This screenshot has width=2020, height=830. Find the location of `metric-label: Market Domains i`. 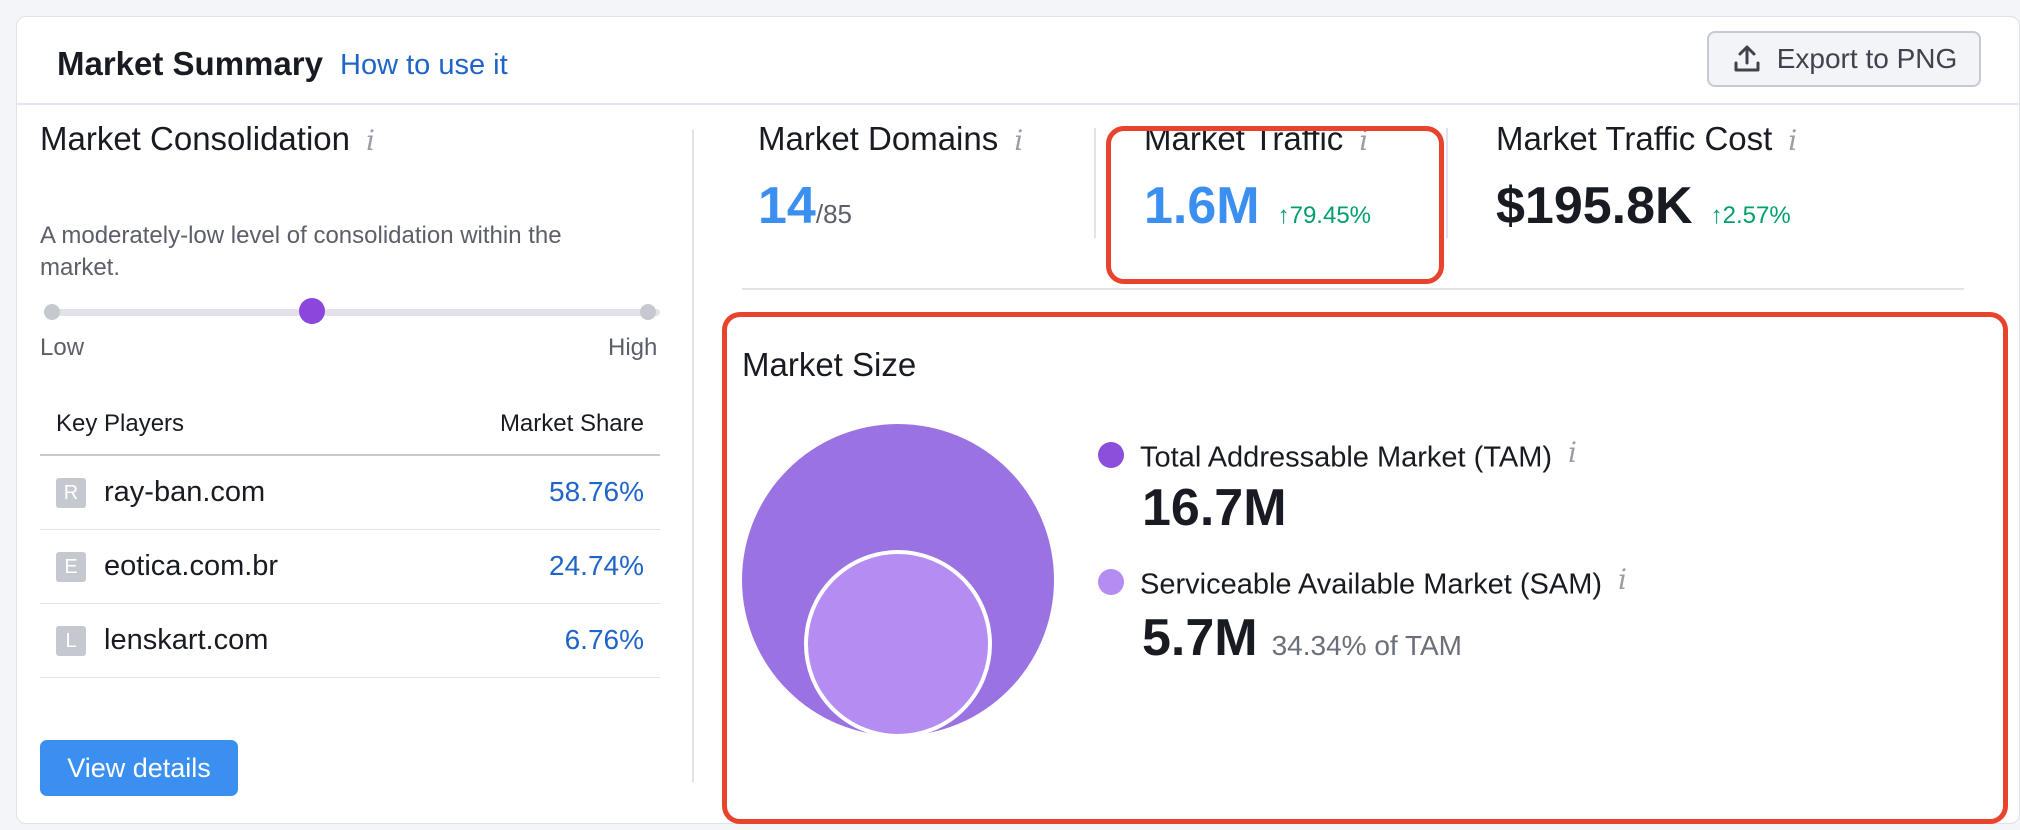

metric-label: Market Domains i is located at coordinates (890, 139).